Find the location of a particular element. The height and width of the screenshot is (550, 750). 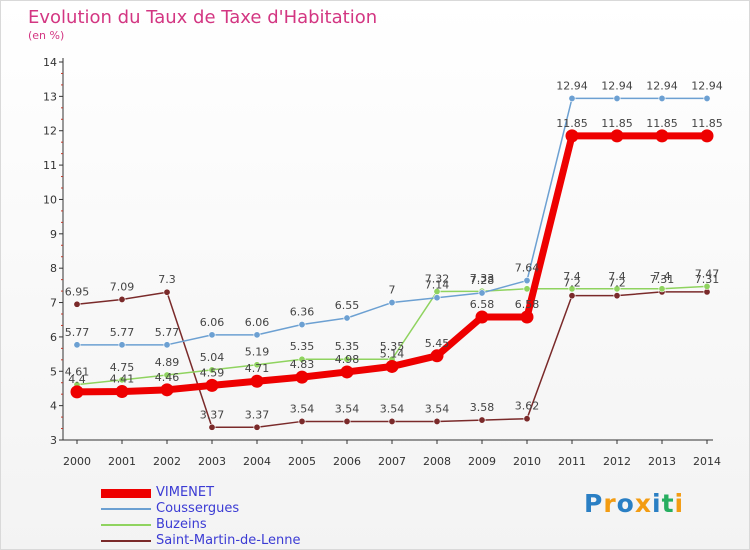

y-tick-label: 14 is located at coordinates (50, 62).